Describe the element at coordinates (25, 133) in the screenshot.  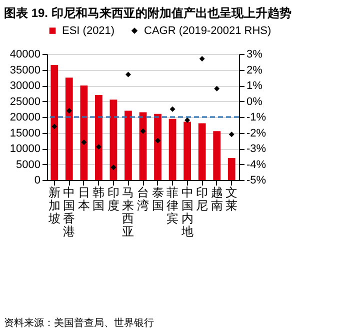
I see `y-tick-label: 15000` at that location.